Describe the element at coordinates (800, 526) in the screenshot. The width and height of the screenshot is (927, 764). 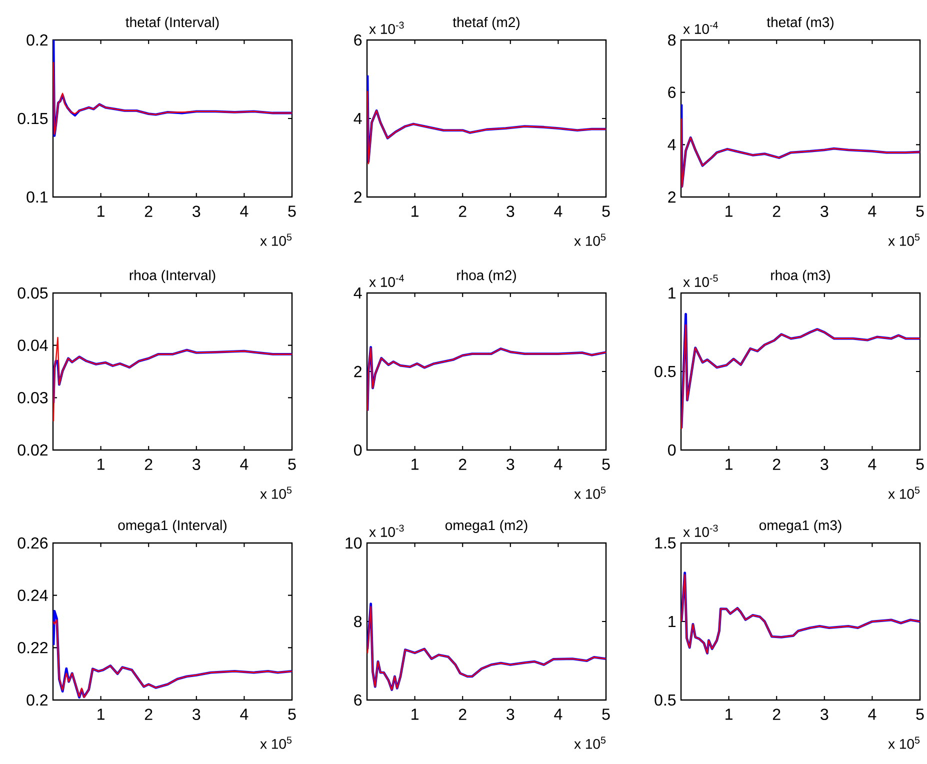
I see `chart-title: omega1 (m3)` at that location.